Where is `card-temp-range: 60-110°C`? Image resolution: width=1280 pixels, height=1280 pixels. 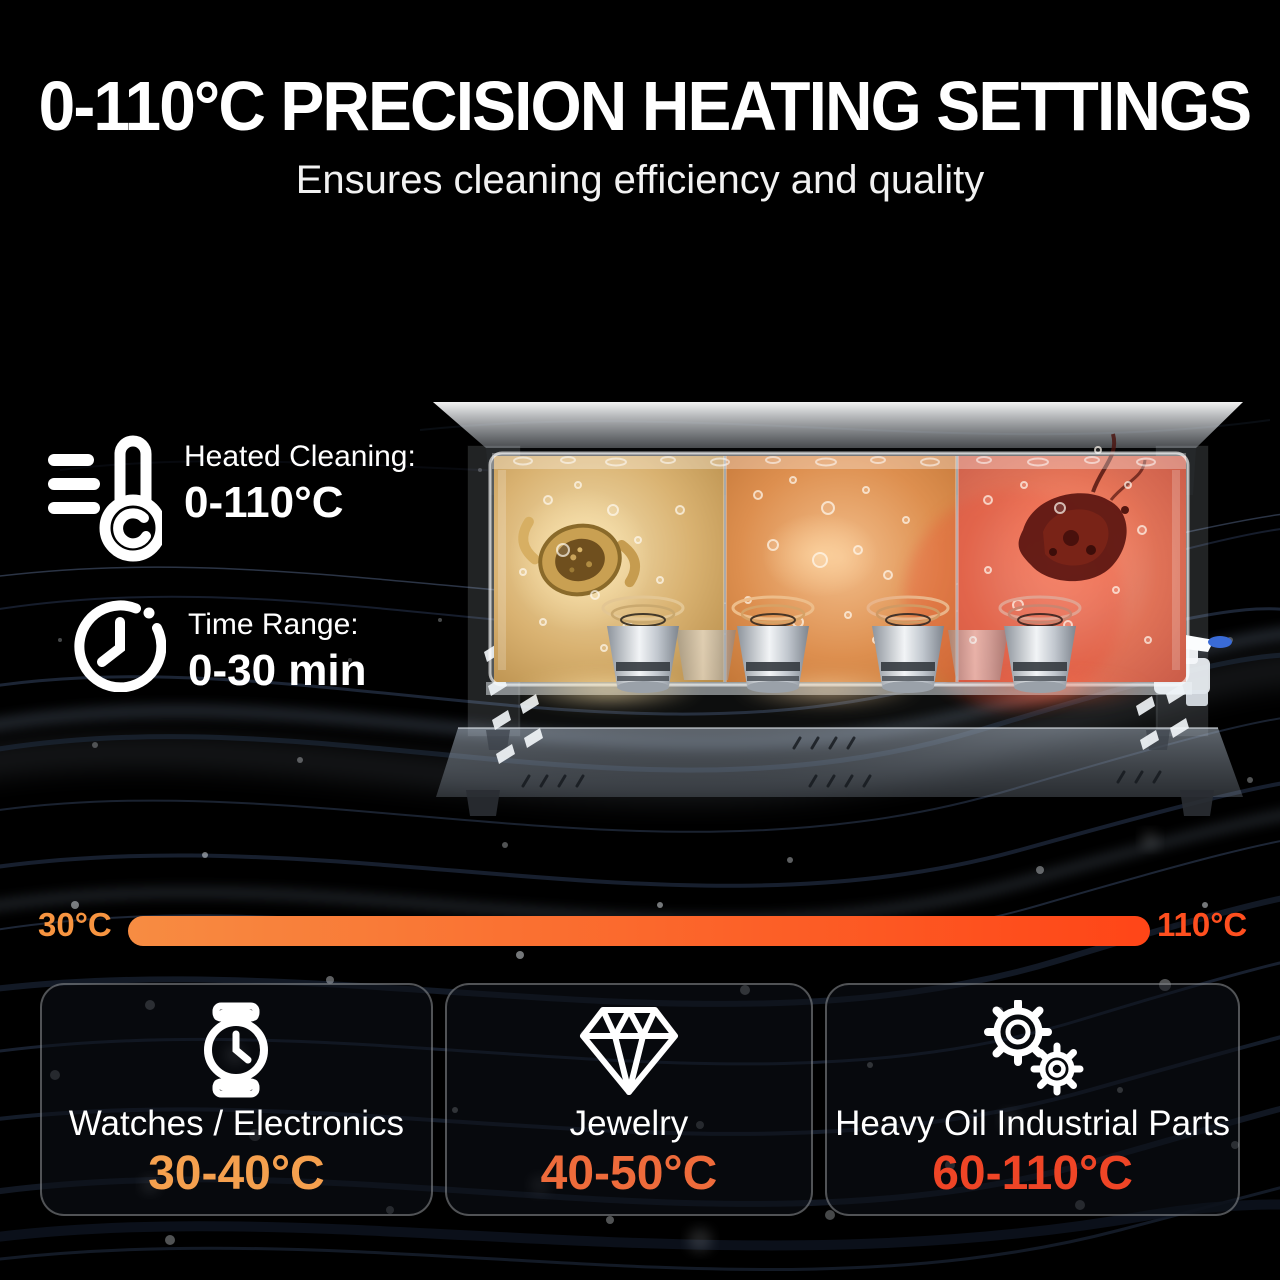 card-temp-range: 60-110°C is located at coordinates (1032, 1173).